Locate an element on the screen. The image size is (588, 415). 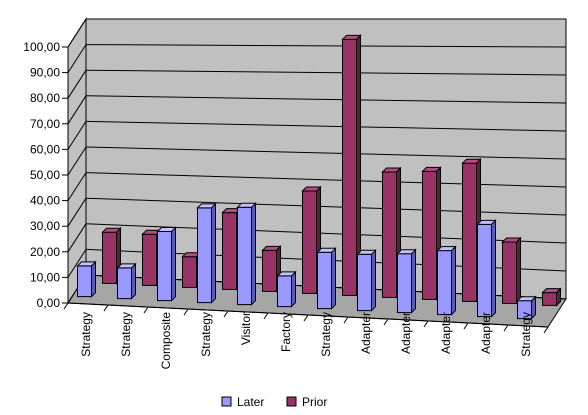
y-tick-label-5: 50,00 is located at coordinates (45, 175).